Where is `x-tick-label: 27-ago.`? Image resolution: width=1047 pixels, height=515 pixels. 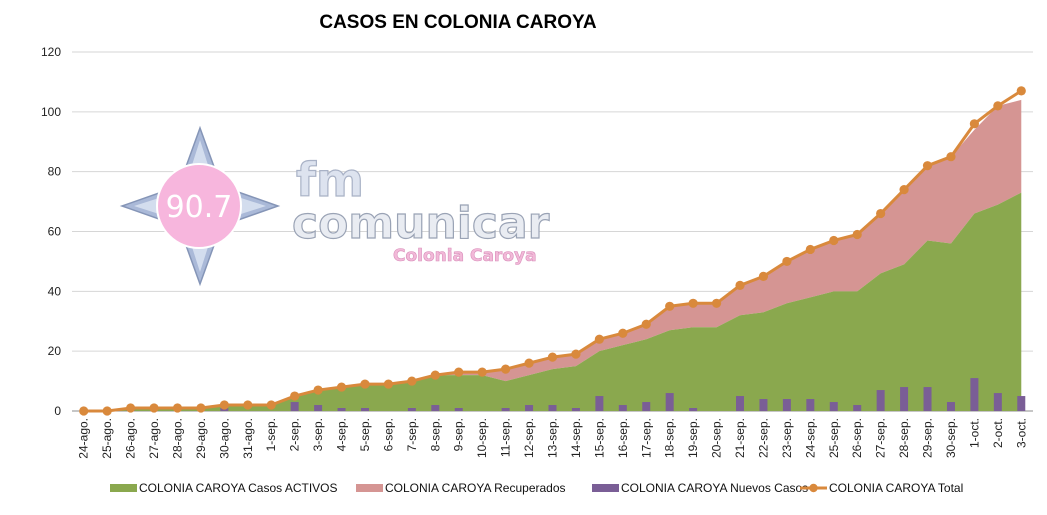 x-tick-label: 27-ago. is located at coordinates (154, 438).